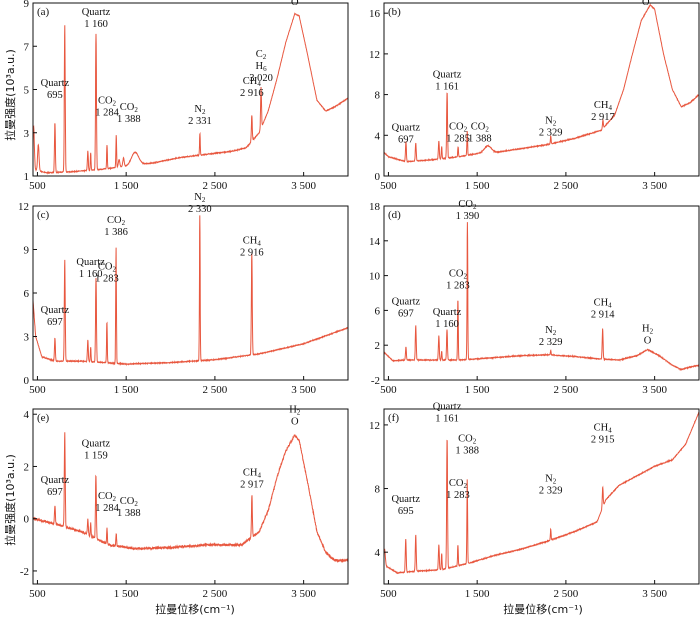 This screenshot has width=700, height=619. What do you see at coordinates (375, 207) in the screenshot?
I see `y-tick-label-4-5: 18` at bounding box center [375, 207].